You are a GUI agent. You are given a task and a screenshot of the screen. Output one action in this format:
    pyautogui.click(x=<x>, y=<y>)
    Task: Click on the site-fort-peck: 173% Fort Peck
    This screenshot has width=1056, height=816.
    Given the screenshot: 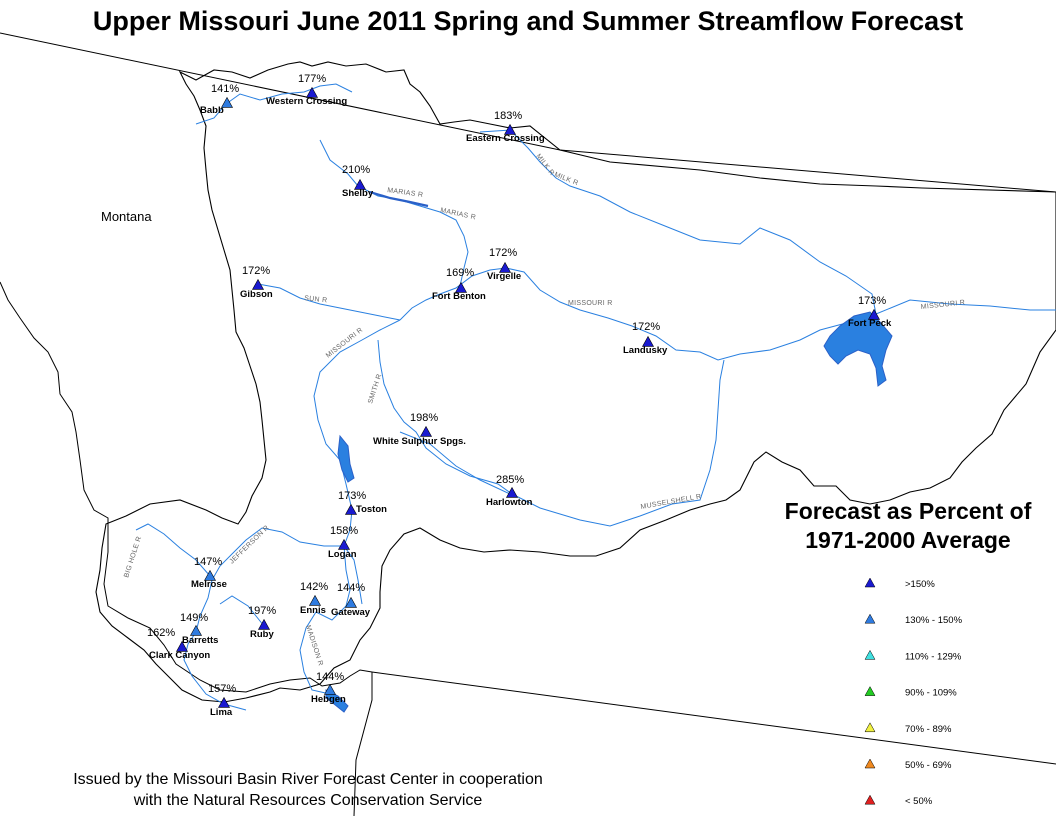 What is the action you would take?
    pyautogui.click(x=870, y=312)
    